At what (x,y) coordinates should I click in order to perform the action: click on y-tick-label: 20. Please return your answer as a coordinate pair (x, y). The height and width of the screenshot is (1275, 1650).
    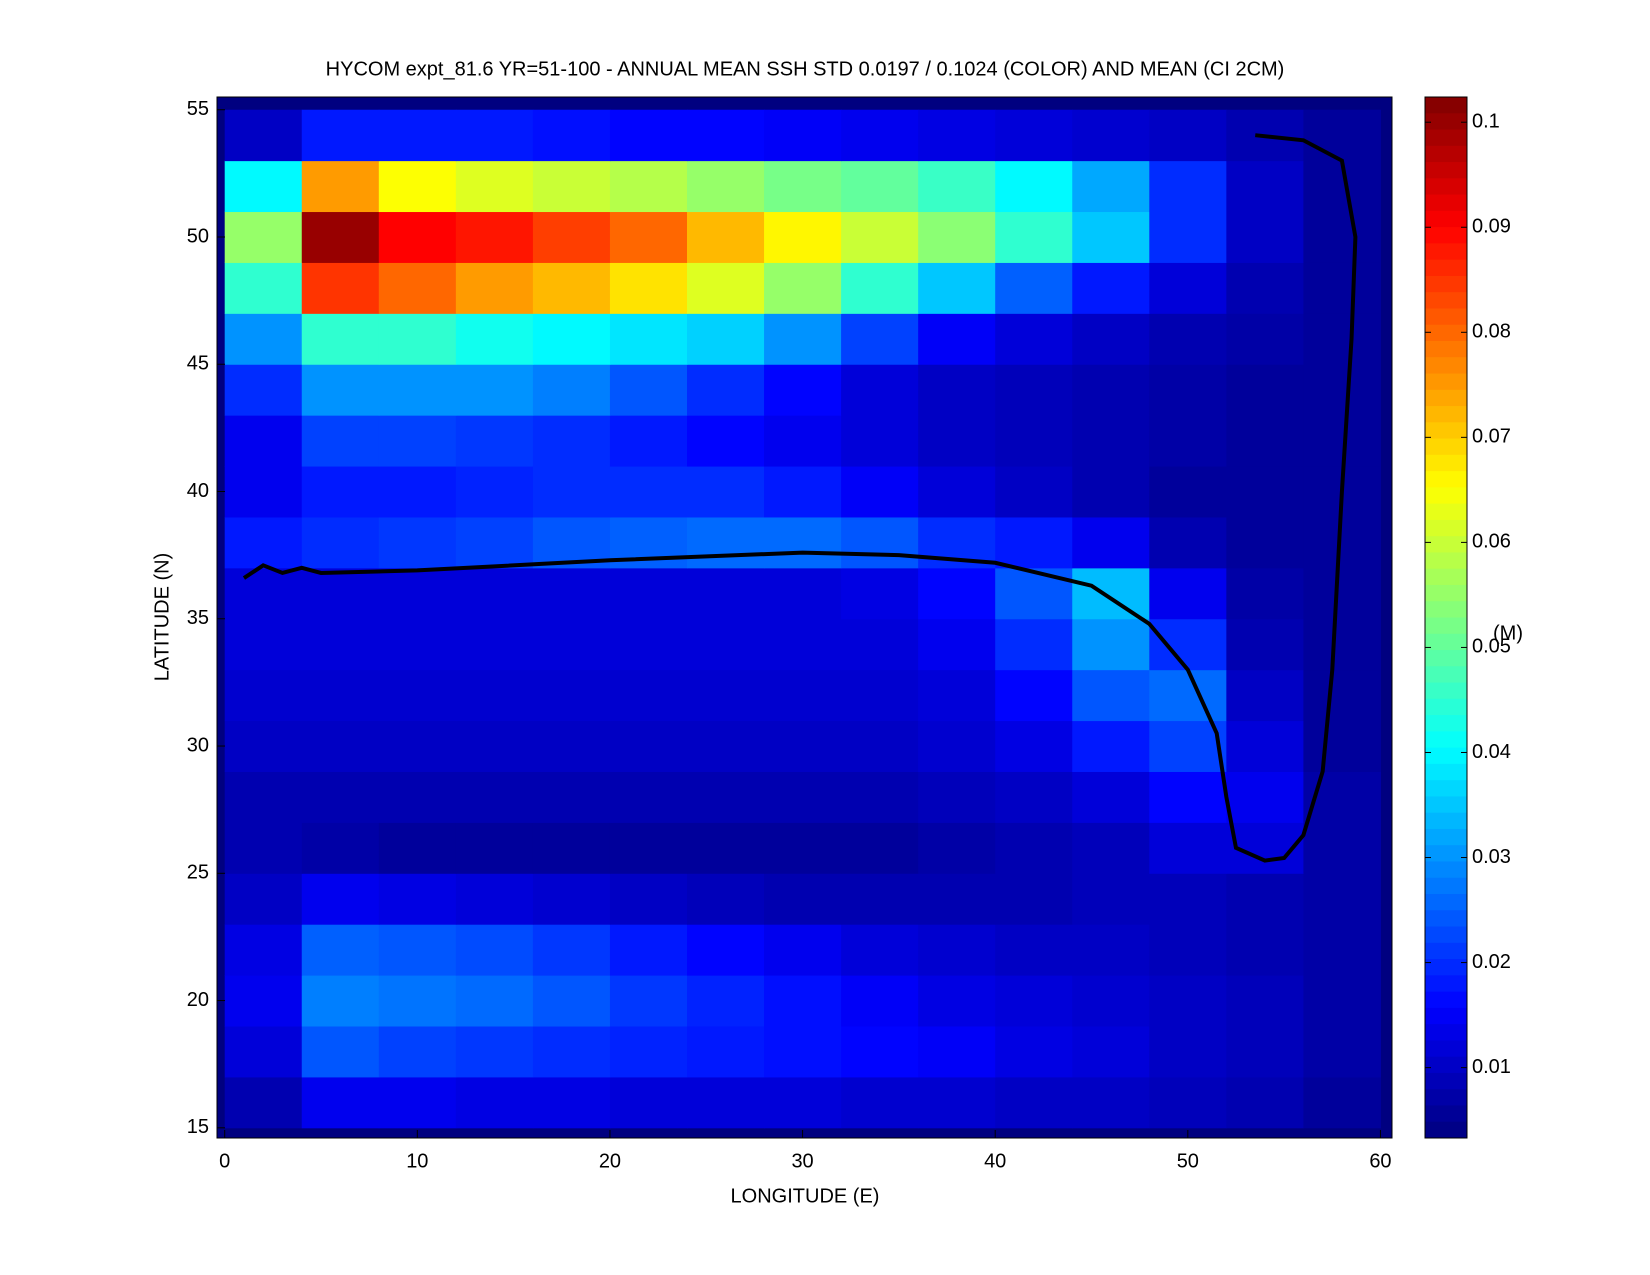
    Looking at the image, I should click on (198, 1000).